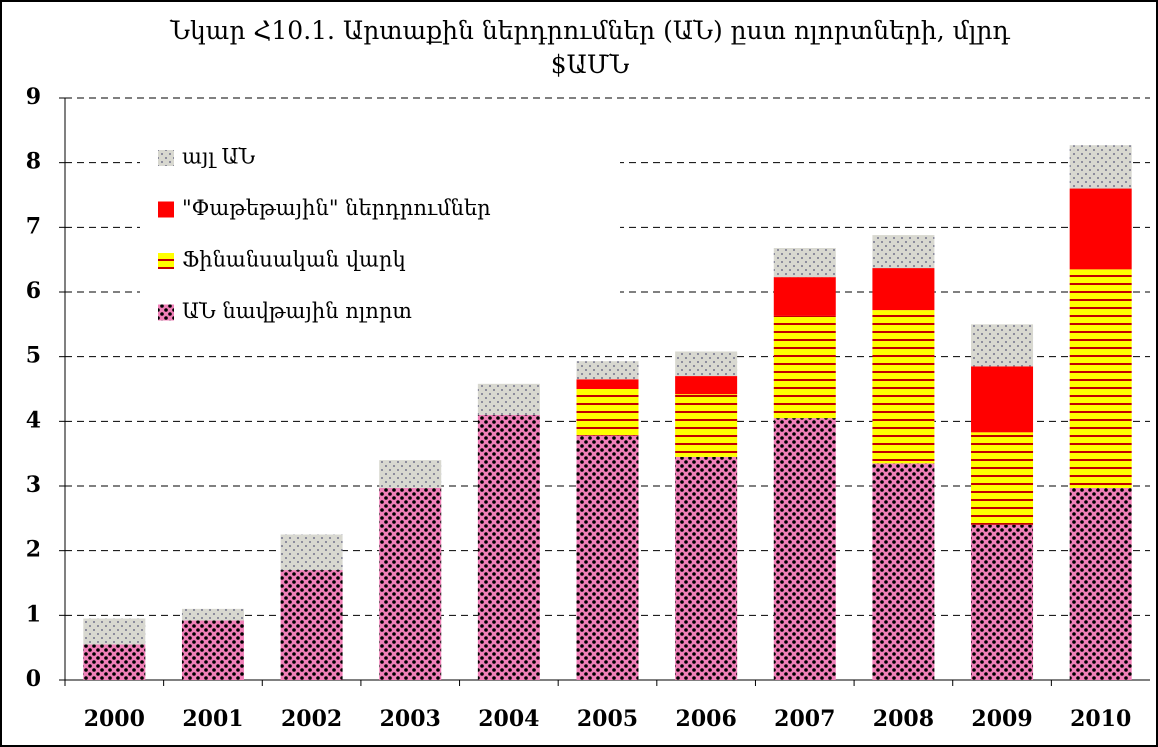 This screenshot has height=747, width=1158. What do you see at coordinates (212, 719) in the screenshot?
I see `x-tick-label: 2001` at bounding box center [212, 719].